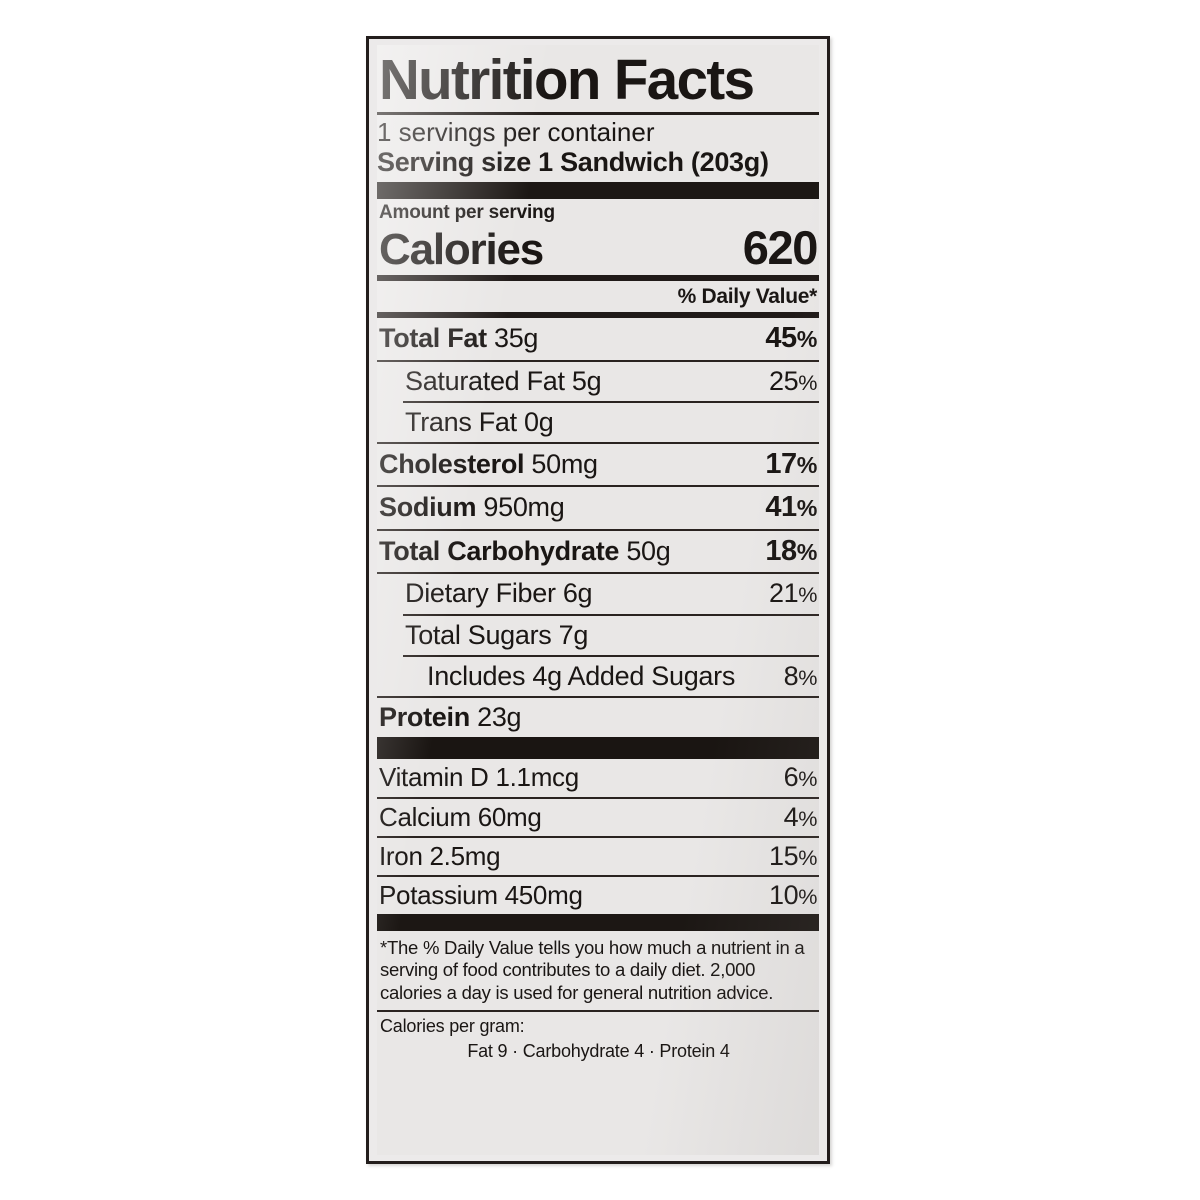 This screenshot has width=1200, height=1200. I want to click on daily-value-header: % Daily Value*, so click(747, 297).